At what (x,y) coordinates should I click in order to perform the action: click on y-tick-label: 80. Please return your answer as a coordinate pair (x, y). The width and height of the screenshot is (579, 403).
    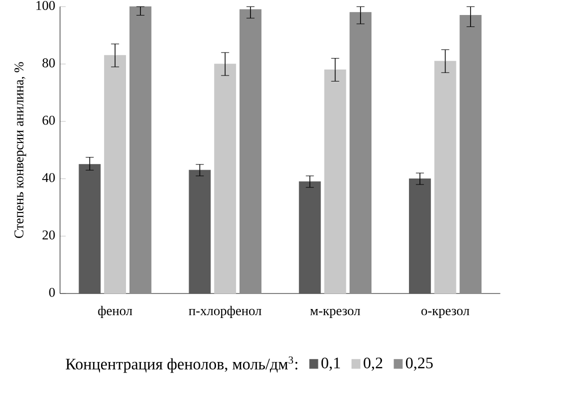
    Looking at the image, I should click on (48, 63).